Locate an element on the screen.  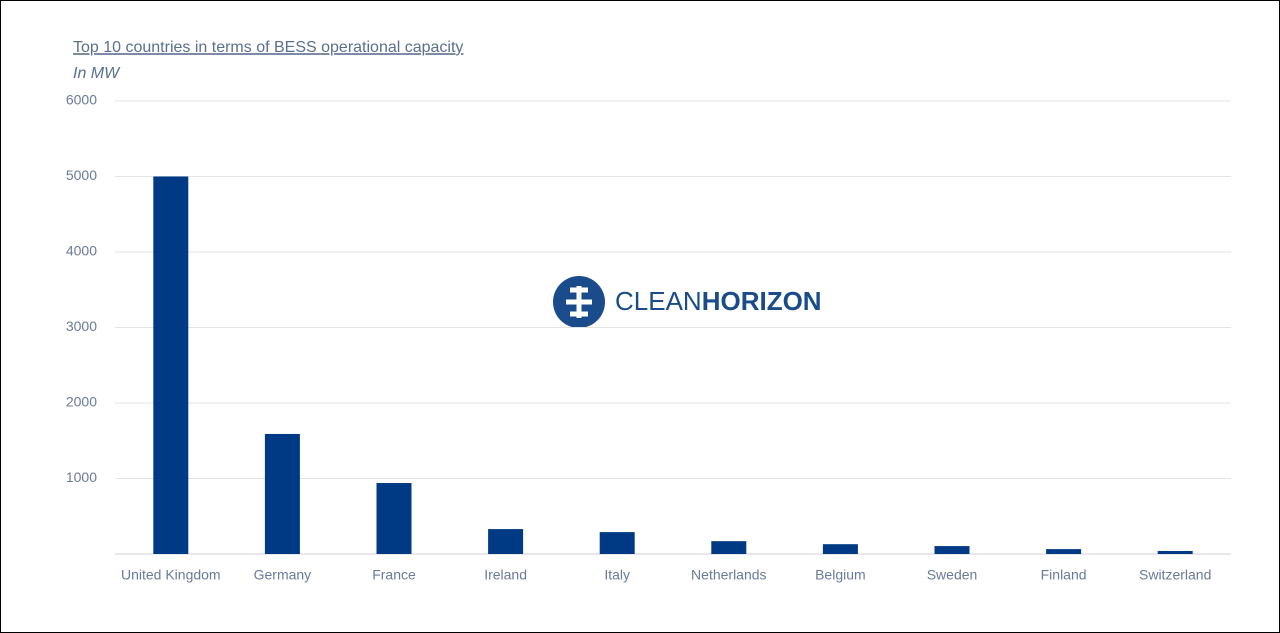
y-tick-label: 6000 is located at coordinates (81, 100).